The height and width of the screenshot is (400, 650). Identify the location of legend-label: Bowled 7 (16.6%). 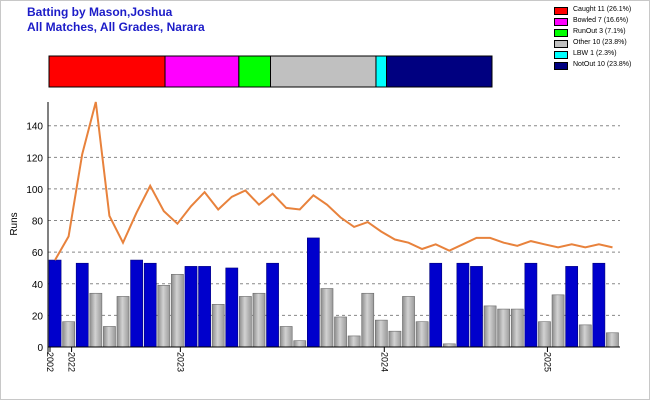
(601, 20).